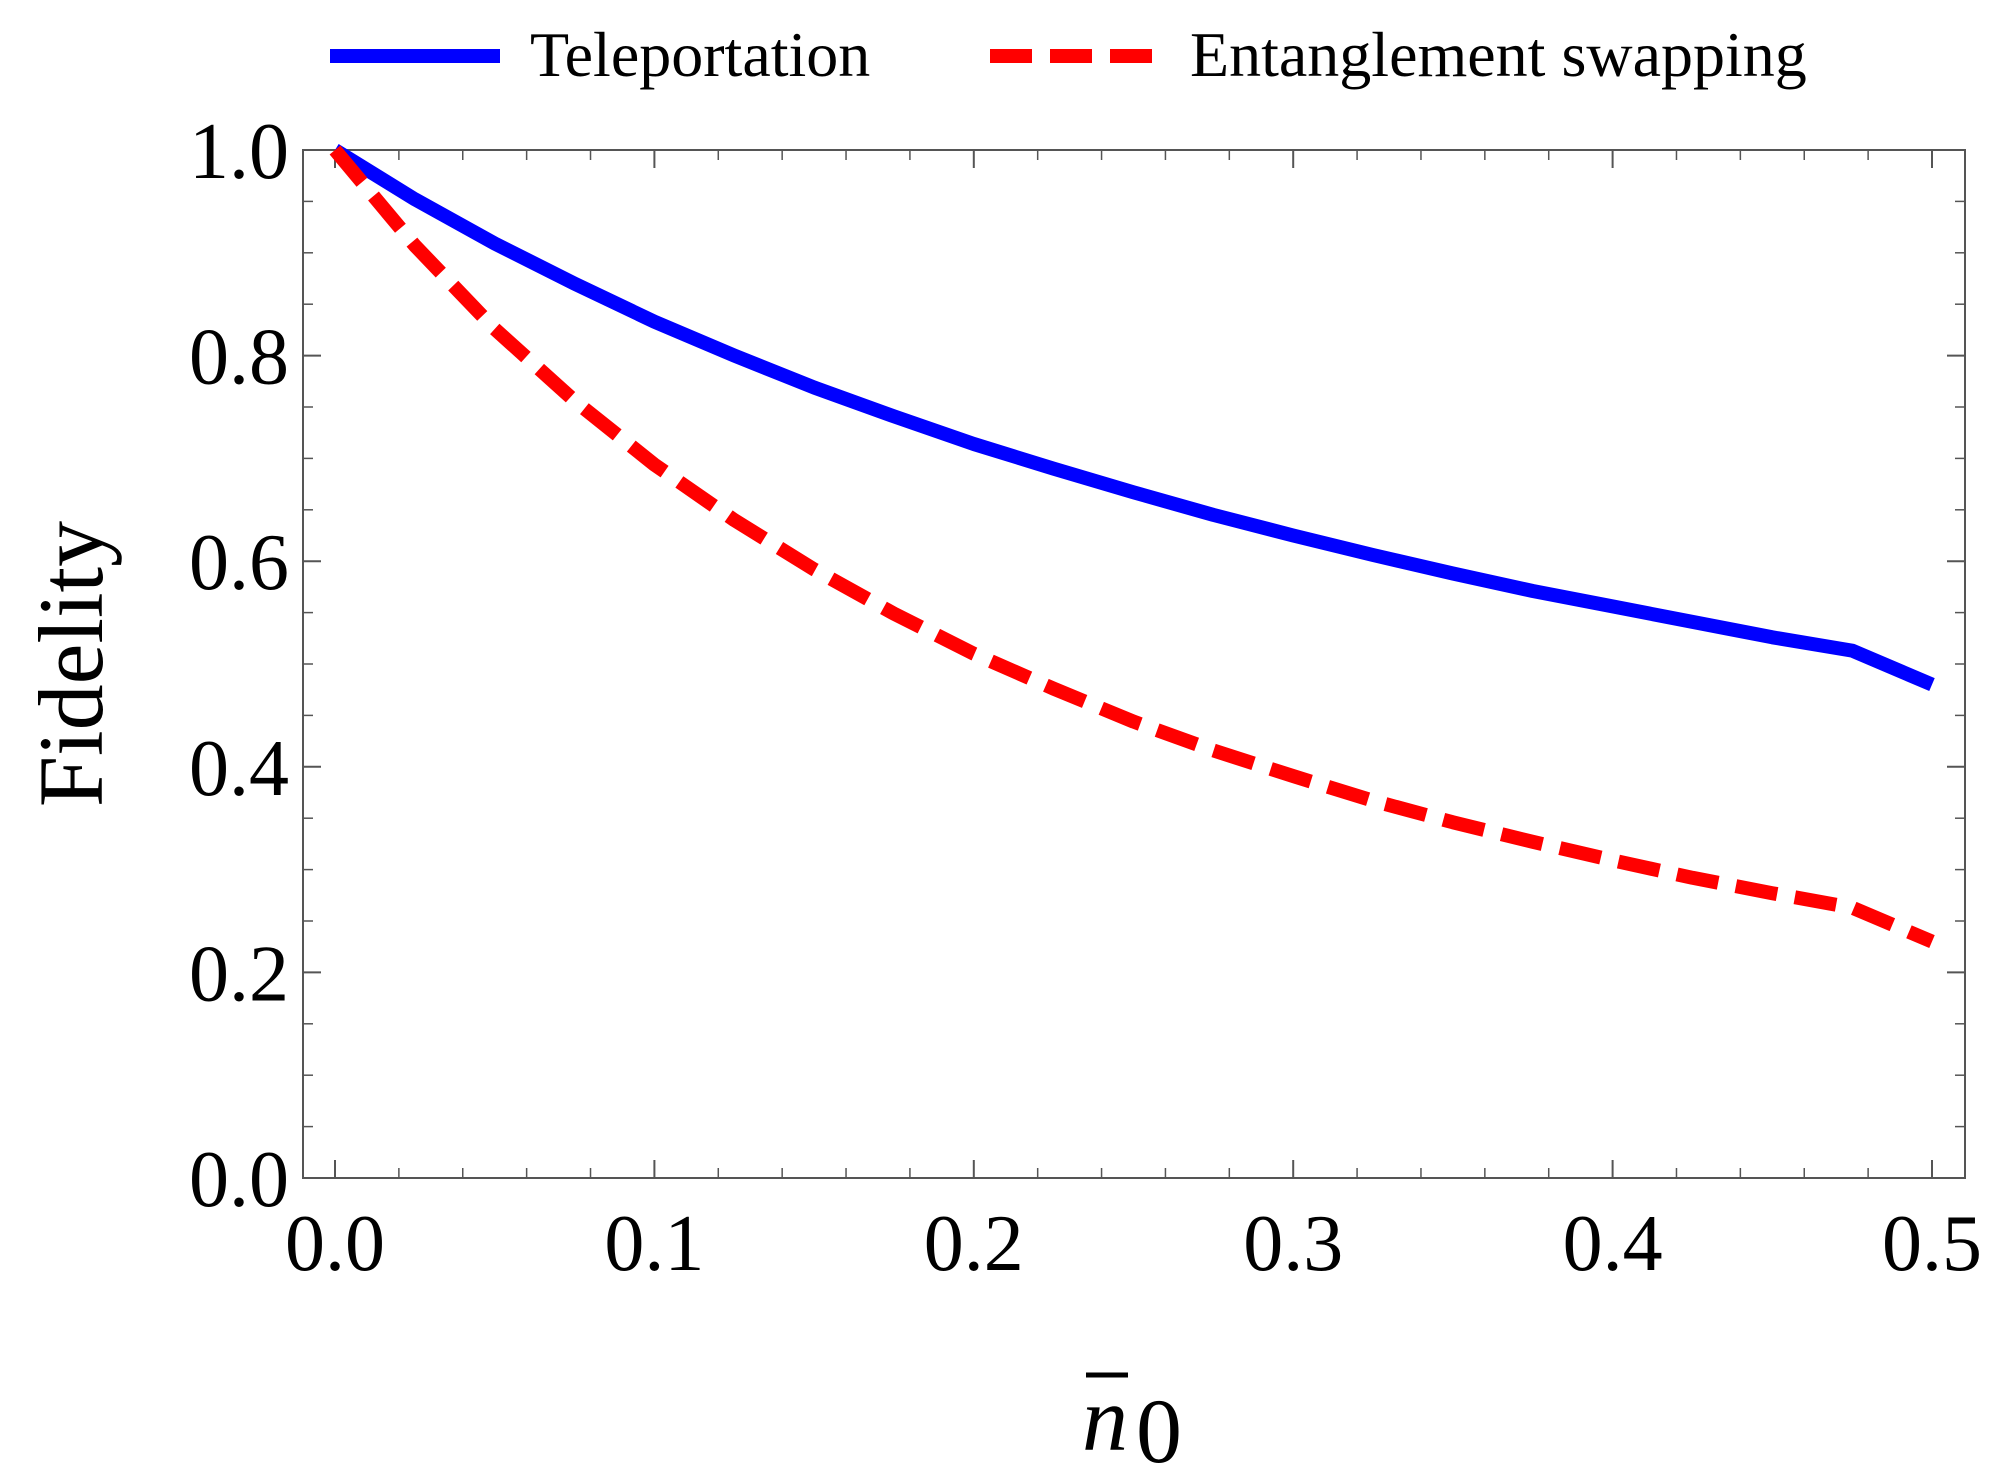 Image resolution: width=2000 pixels, height=1475 pixels. Describe the element at coordinates (239, 563) in the screenshot. I see `y-tick-label: 0.6` at that location.